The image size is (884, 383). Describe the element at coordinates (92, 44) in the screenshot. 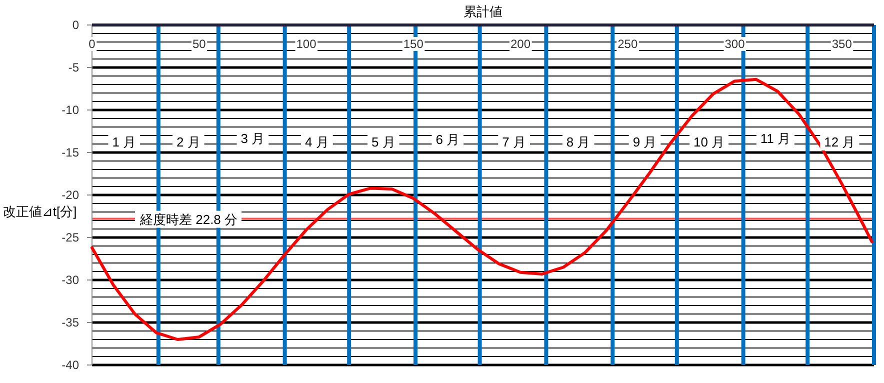

I see `x-tick-label: 0` at that location.